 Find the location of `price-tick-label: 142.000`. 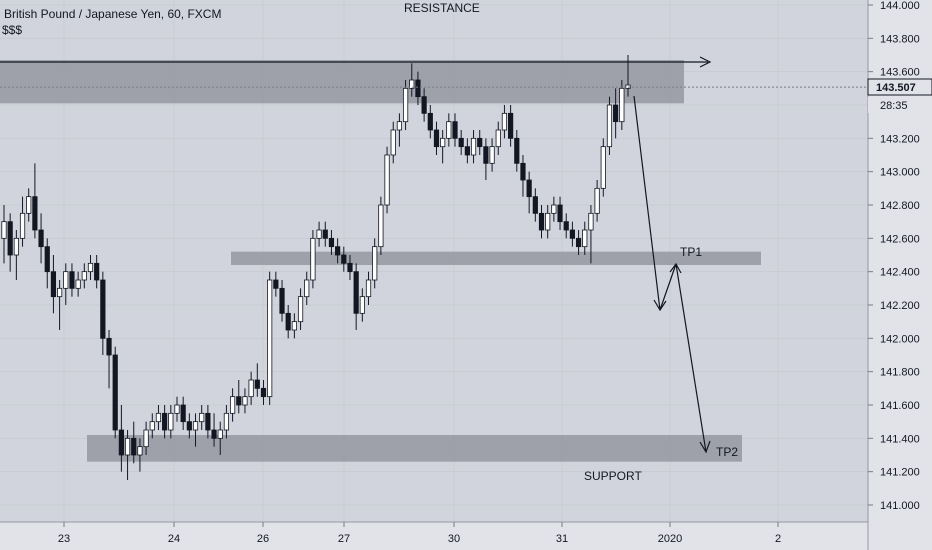

price-tick-label: 142.000 is located at coordinates (900, 339).